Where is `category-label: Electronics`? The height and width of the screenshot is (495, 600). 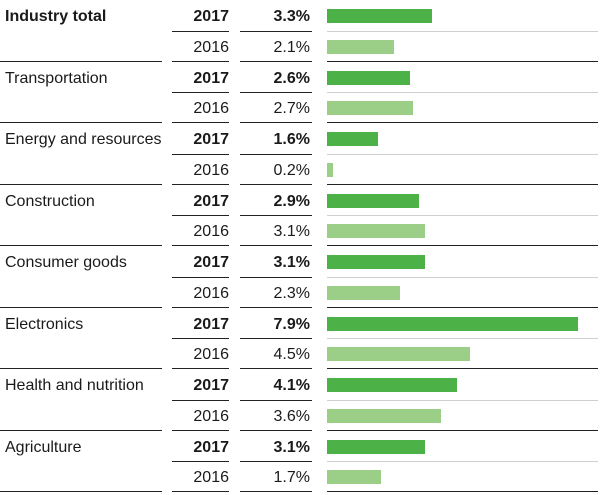 category-label: Electronics is located at coordinates (44, 324).